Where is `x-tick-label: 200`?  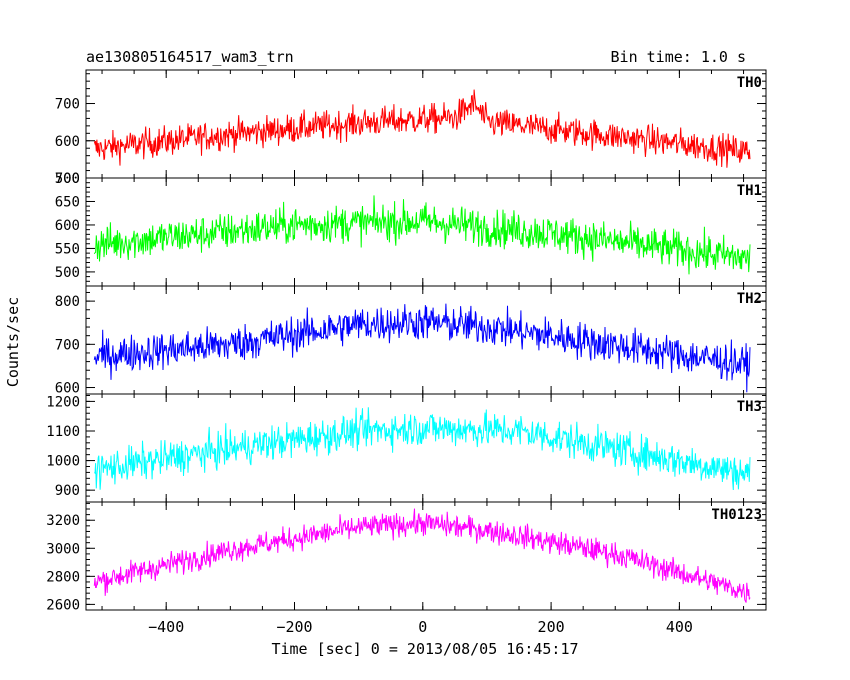 x-tick-label: 200 is located at coordinates (551, 627).